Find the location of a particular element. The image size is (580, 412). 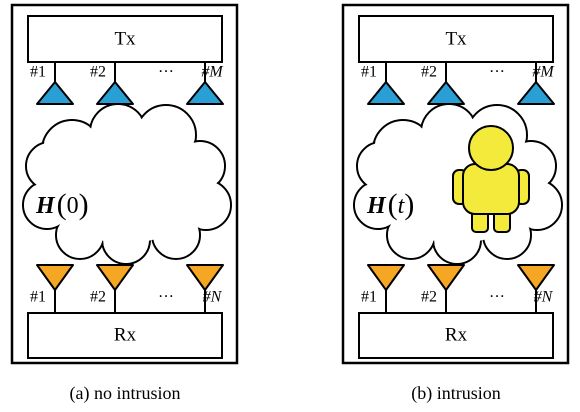

intruder-head is located at coordinates (491, 148).